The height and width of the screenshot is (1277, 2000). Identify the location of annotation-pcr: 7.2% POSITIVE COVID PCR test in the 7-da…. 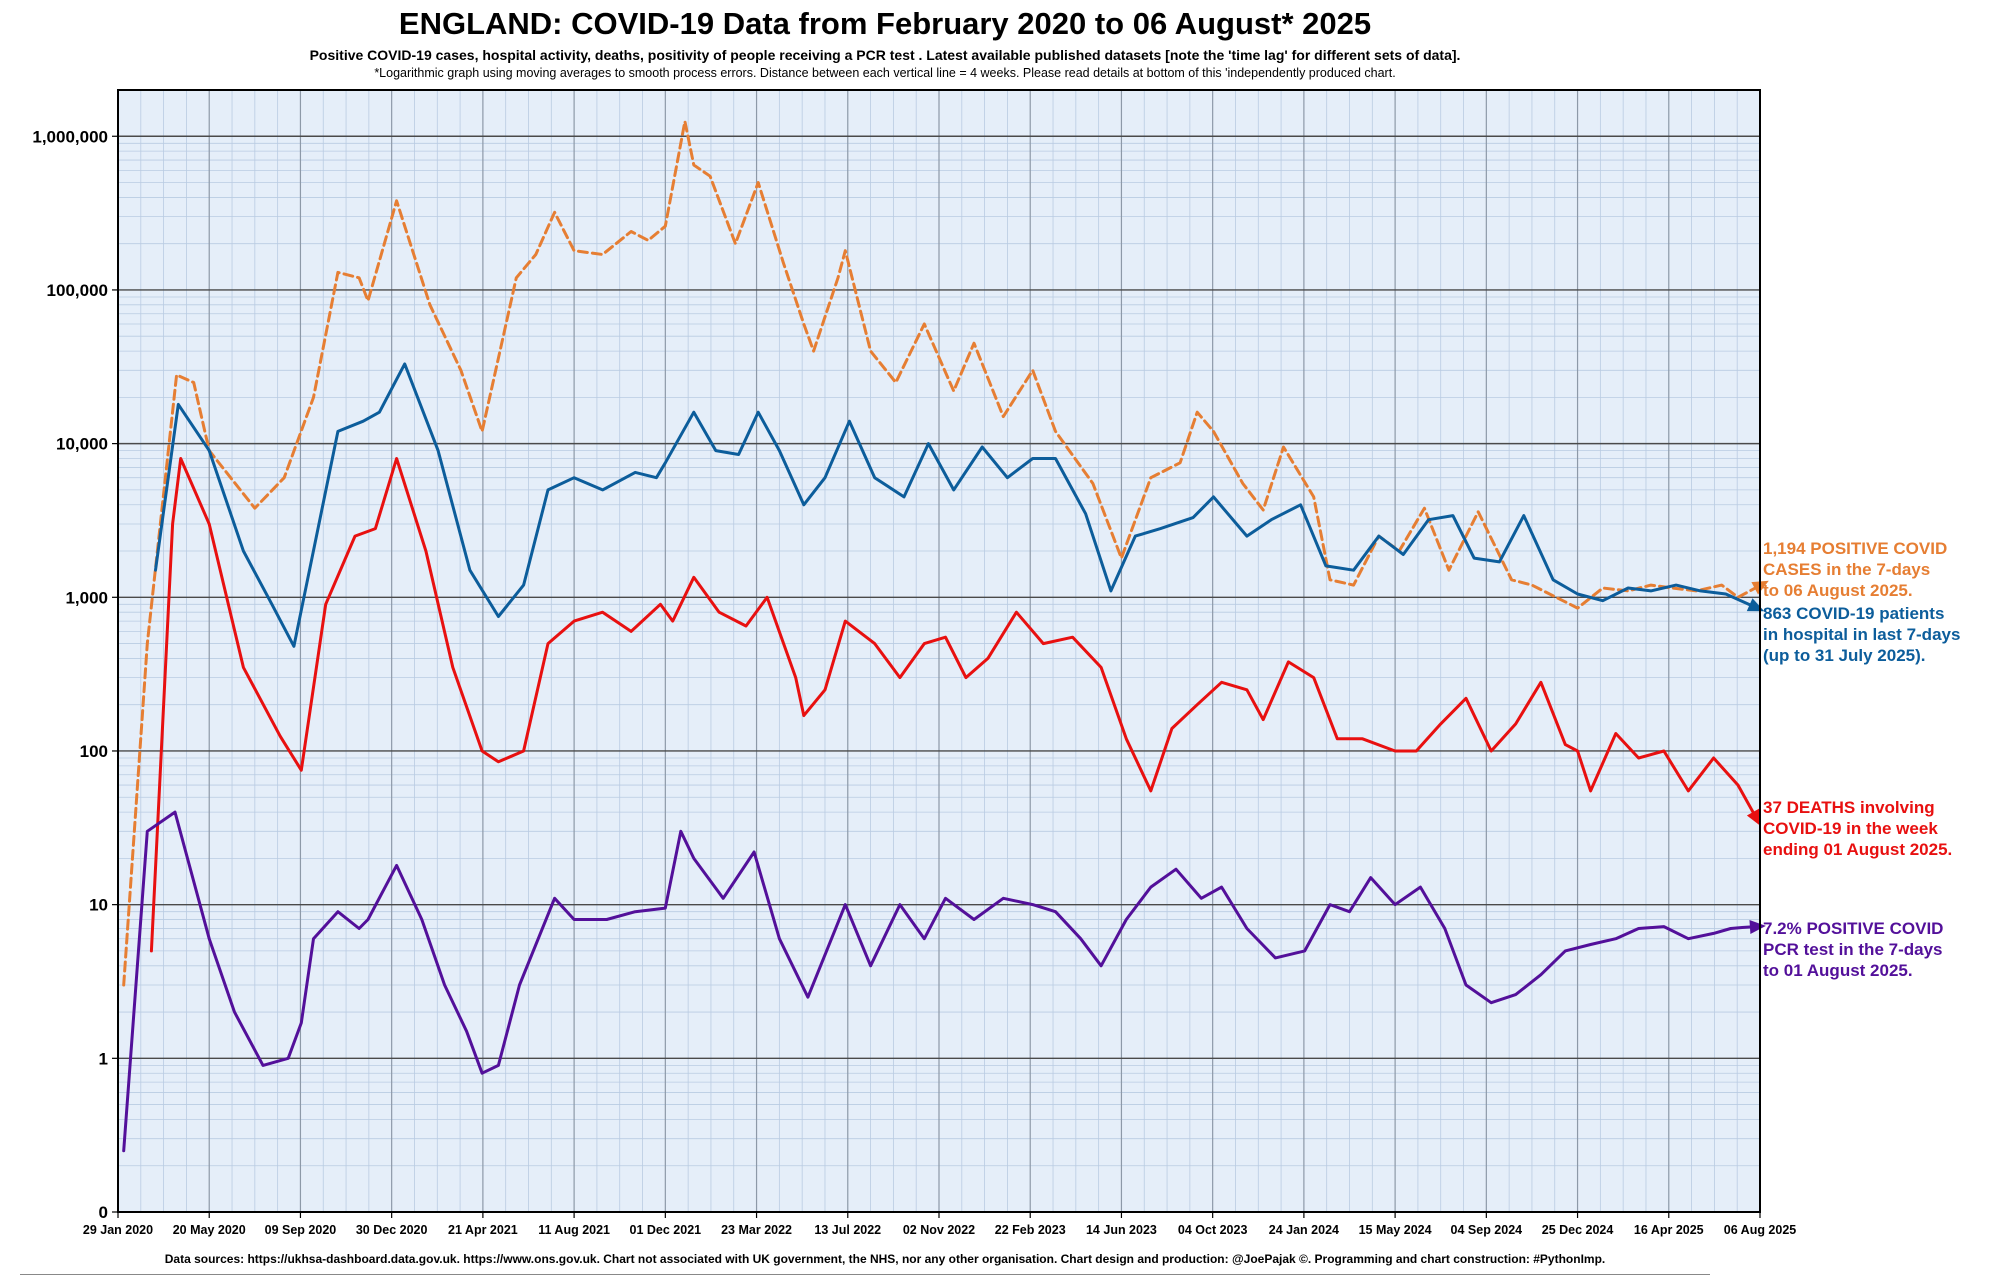
(1853, 949).